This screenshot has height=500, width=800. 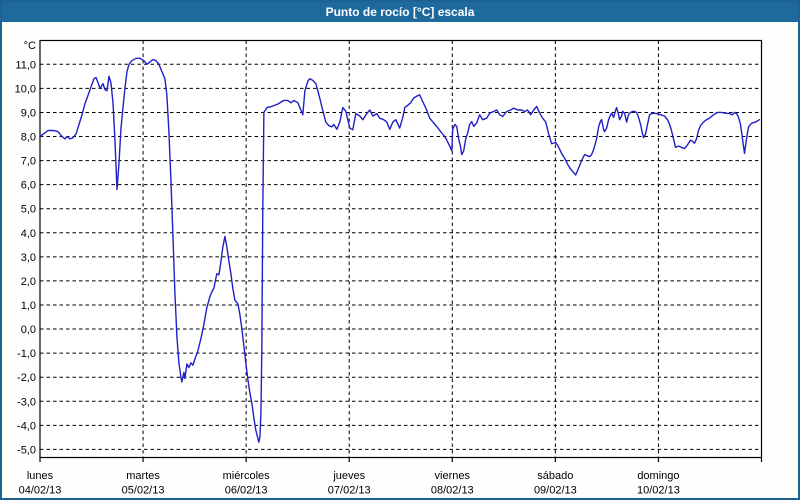 I want to click on y-tick-label: -3,0, so click(x=26, y=402).